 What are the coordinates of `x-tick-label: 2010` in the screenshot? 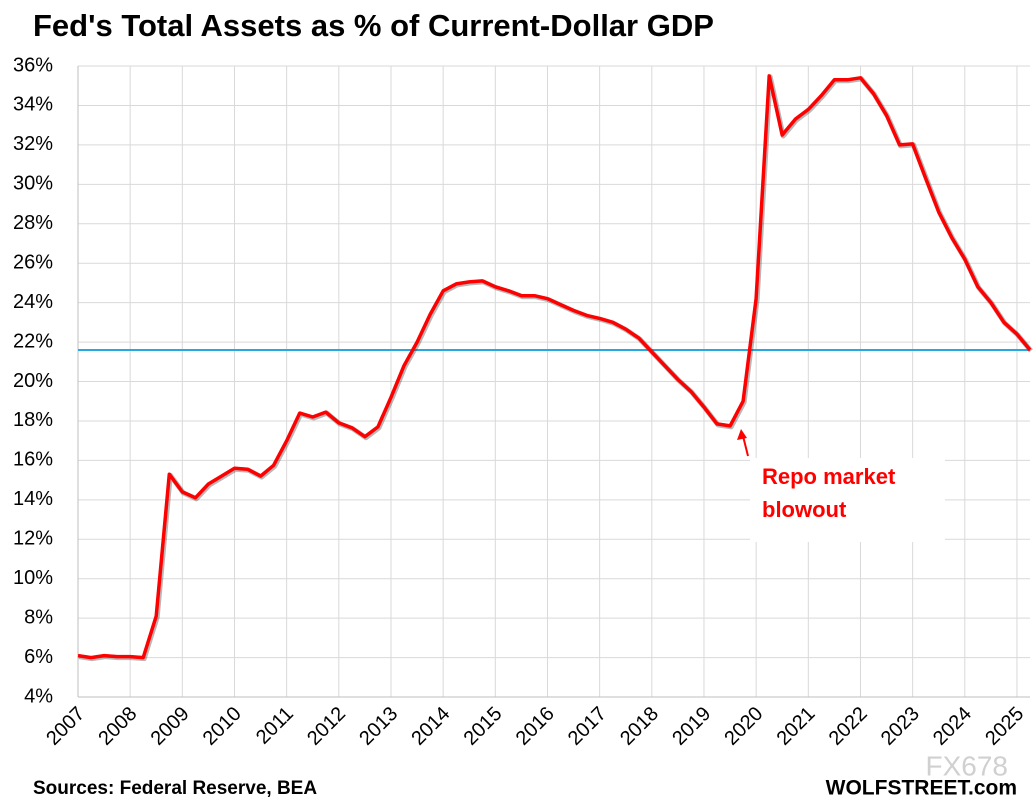 It's located at (222, 726).